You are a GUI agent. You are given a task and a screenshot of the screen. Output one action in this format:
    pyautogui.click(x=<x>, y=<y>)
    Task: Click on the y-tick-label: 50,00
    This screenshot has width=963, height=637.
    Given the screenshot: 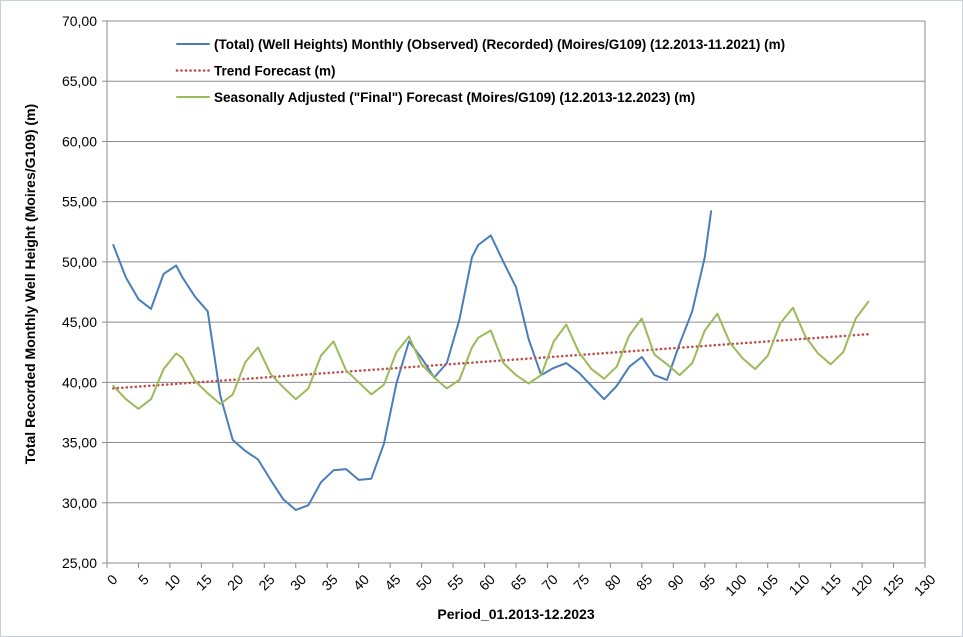 What is the action you would take?
    pyautogui.click(x=79, y=262)
    